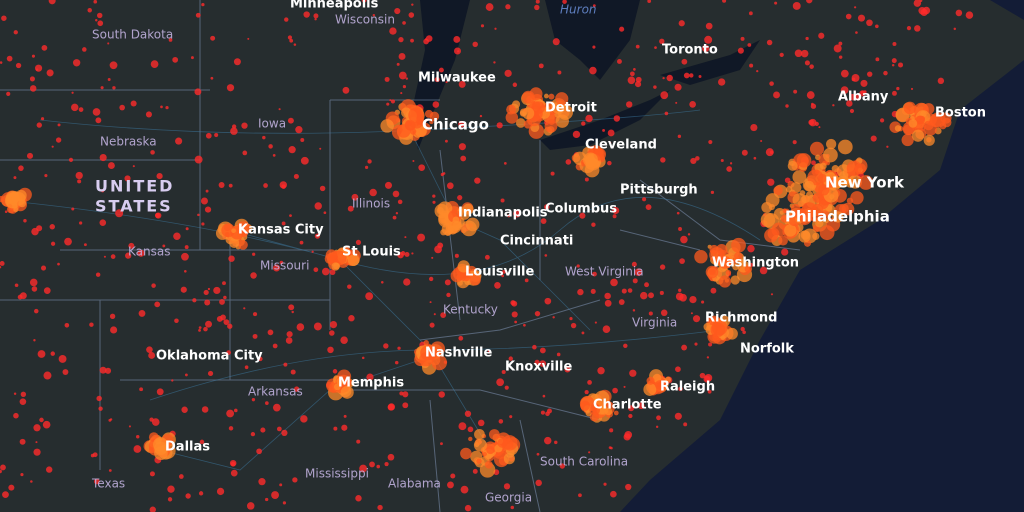 The height and width of the screenshot is (512, 1024). I want to click on label: New York, so click(865, 183).